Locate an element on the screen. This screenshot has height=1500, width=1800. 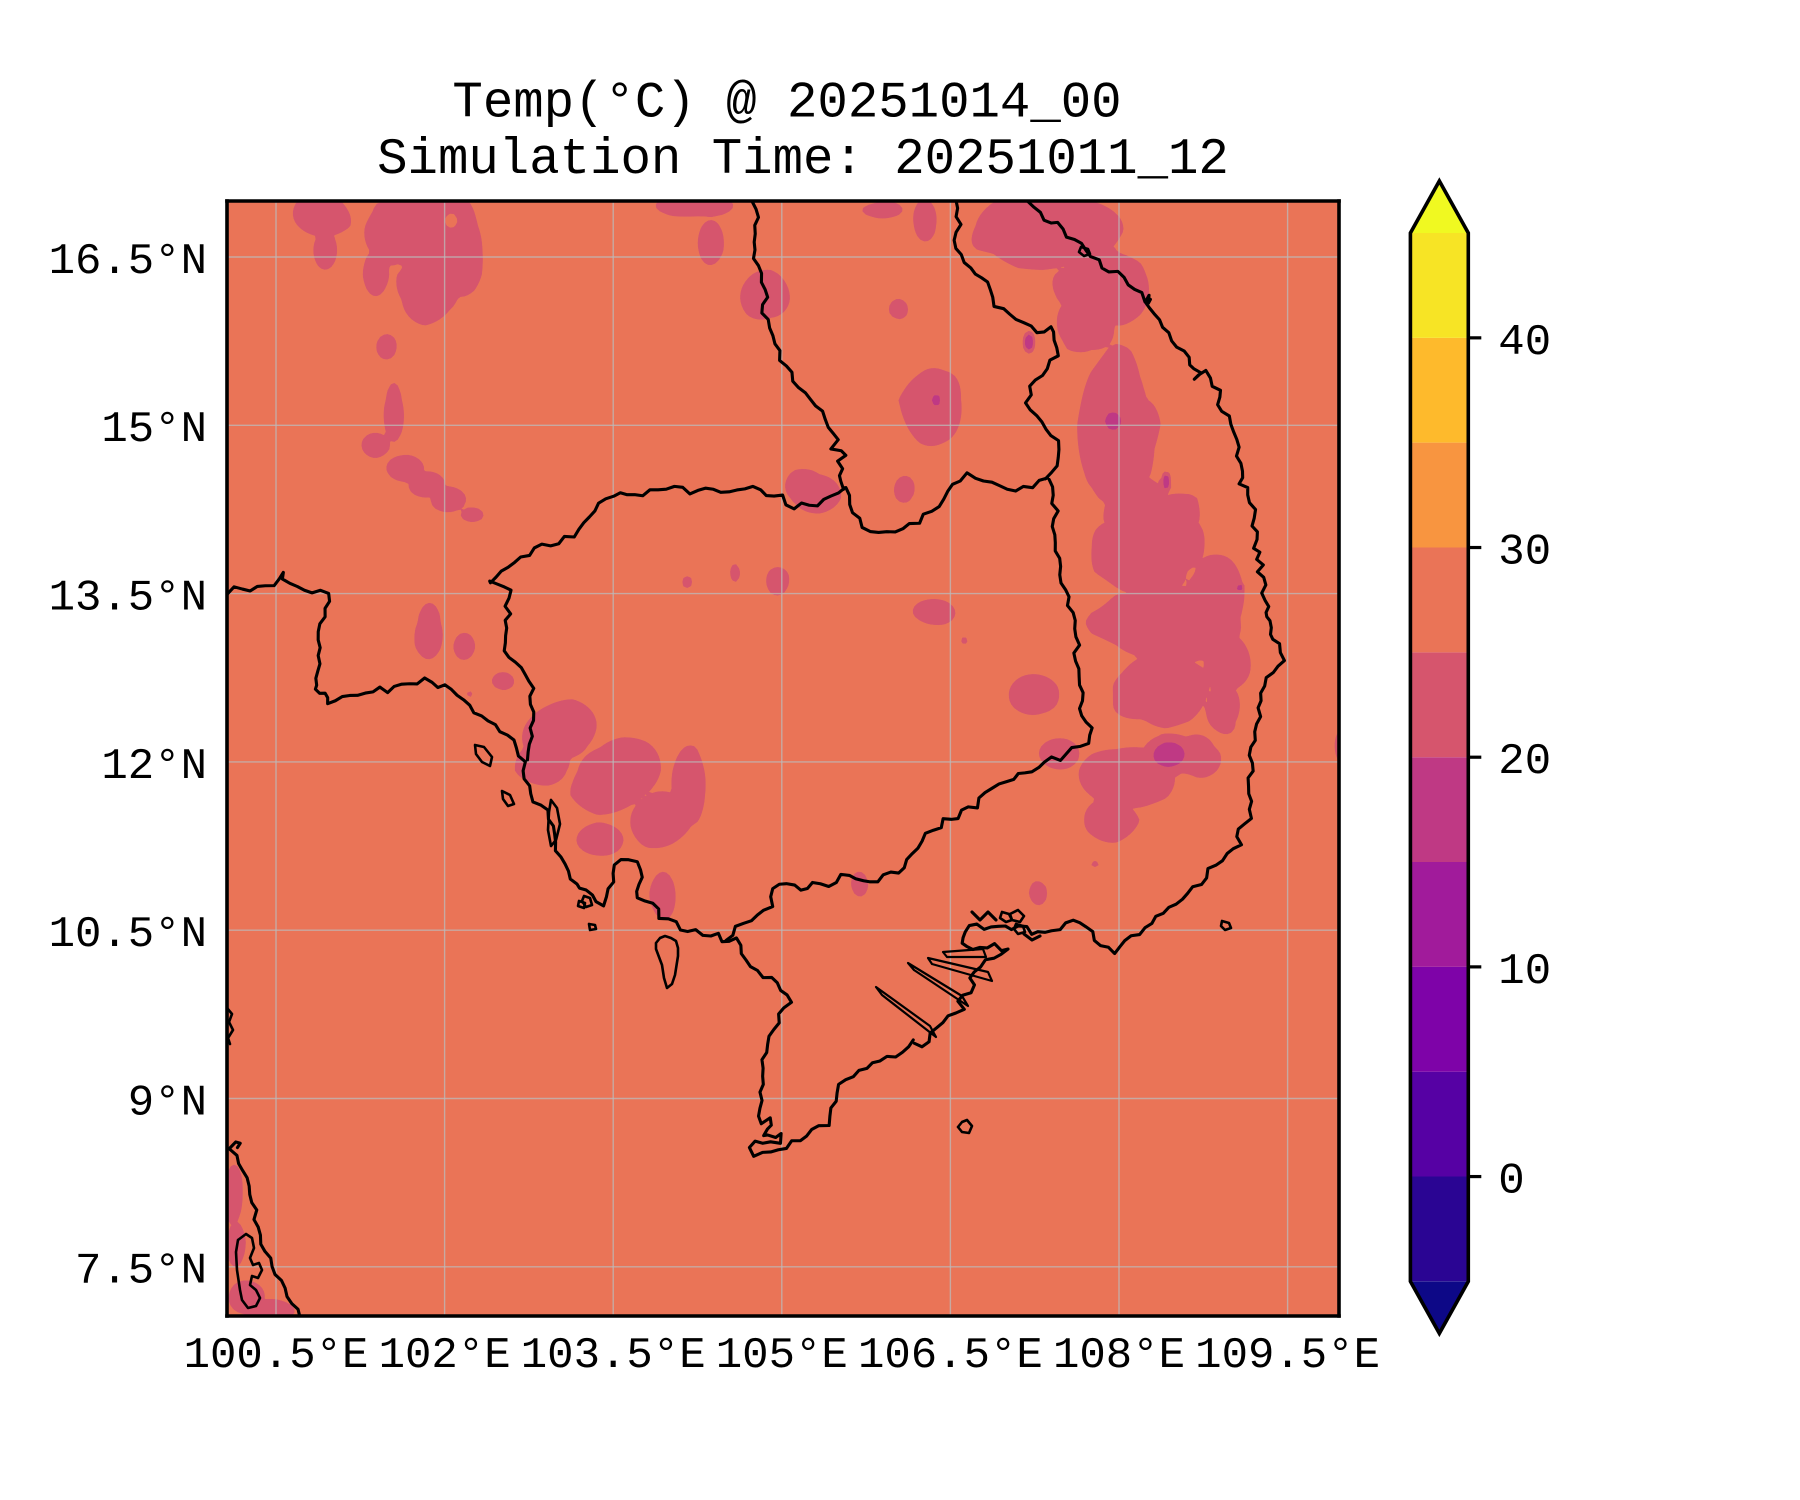
svg-text: 40 is located at coordinates (1524, 343).